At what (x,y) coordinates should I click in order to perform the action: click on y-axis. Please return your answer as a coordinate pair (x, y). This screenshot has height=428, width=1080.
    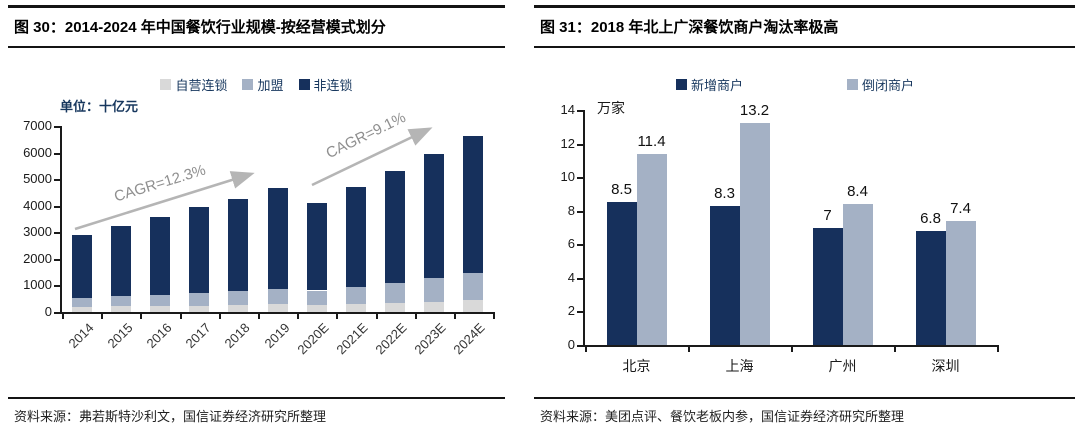
    Looking at the image, I should click on (584, 228).